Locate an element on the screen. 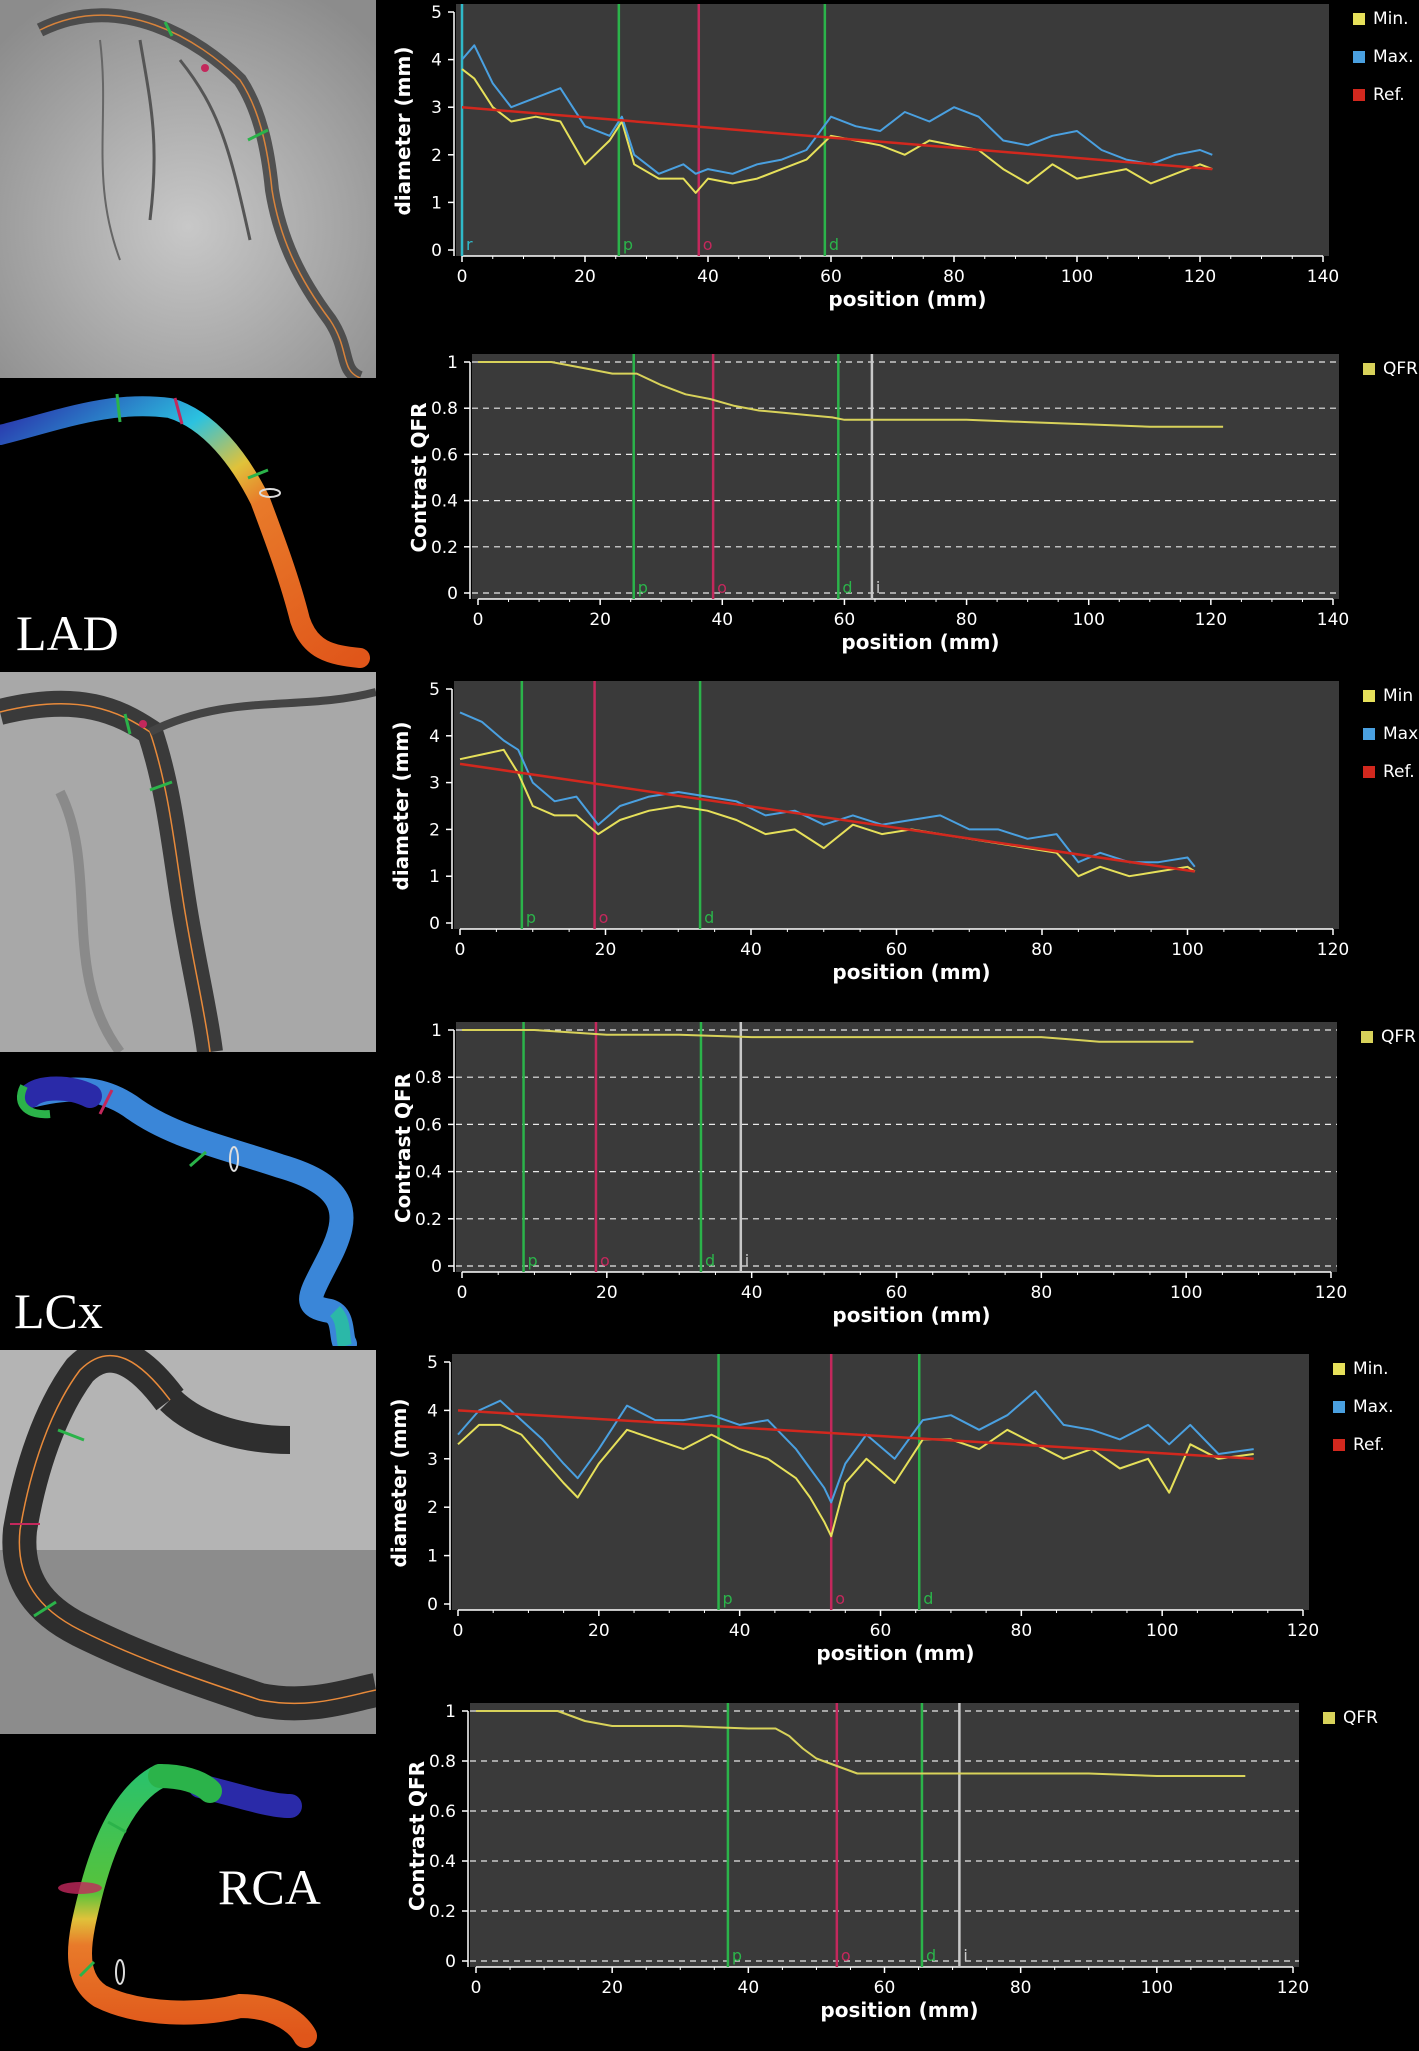  series-line-max is located at coordinates (855, 1447).